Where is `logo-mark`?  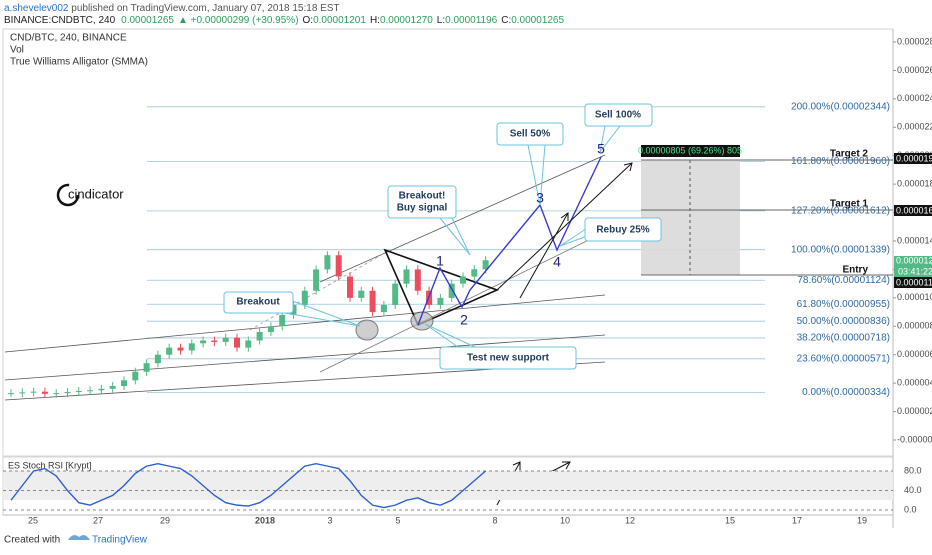 logo-mark is located at coordinates (68, 195).